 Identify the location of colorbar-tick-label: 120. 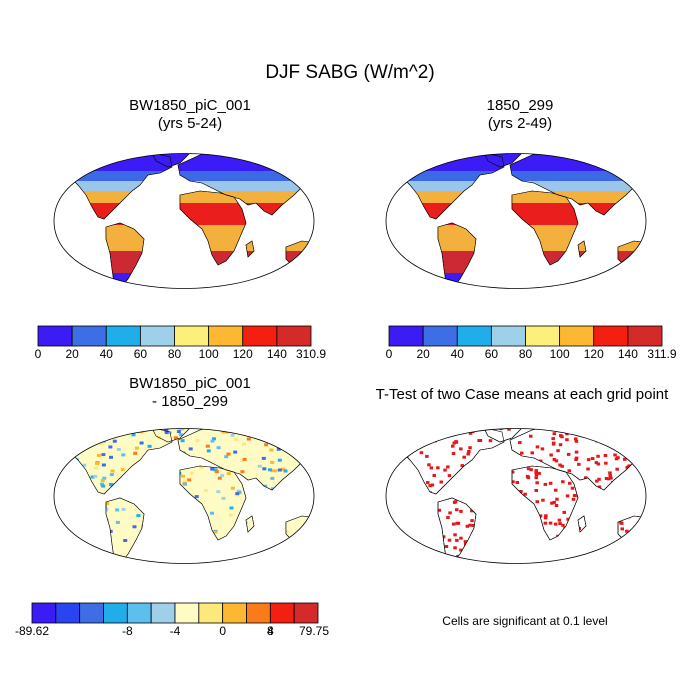
(593, 354).